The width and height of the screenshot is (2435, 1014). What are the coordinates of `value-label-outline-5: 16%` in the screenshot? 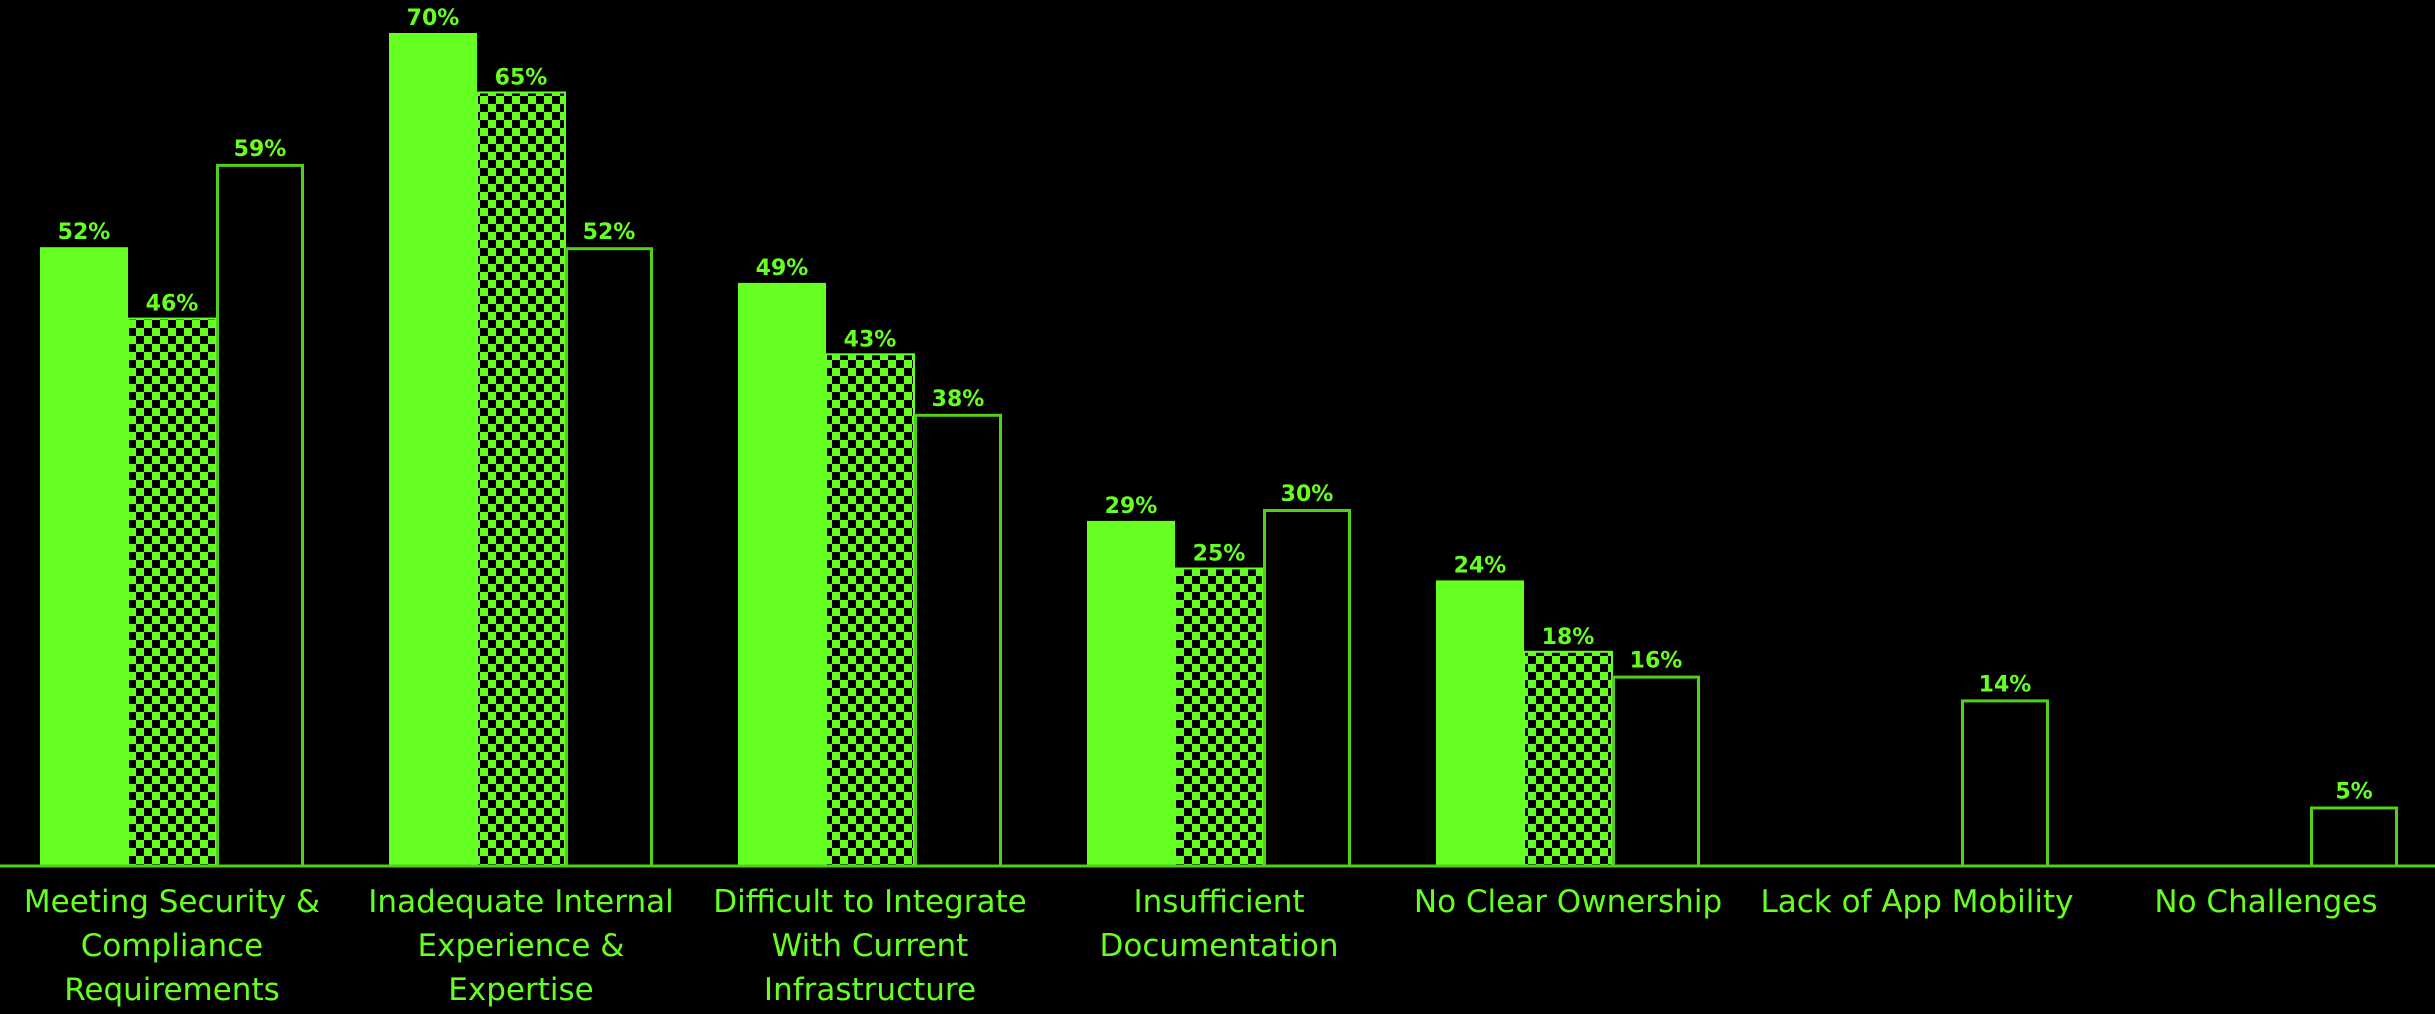 It's located at (1656, 661).